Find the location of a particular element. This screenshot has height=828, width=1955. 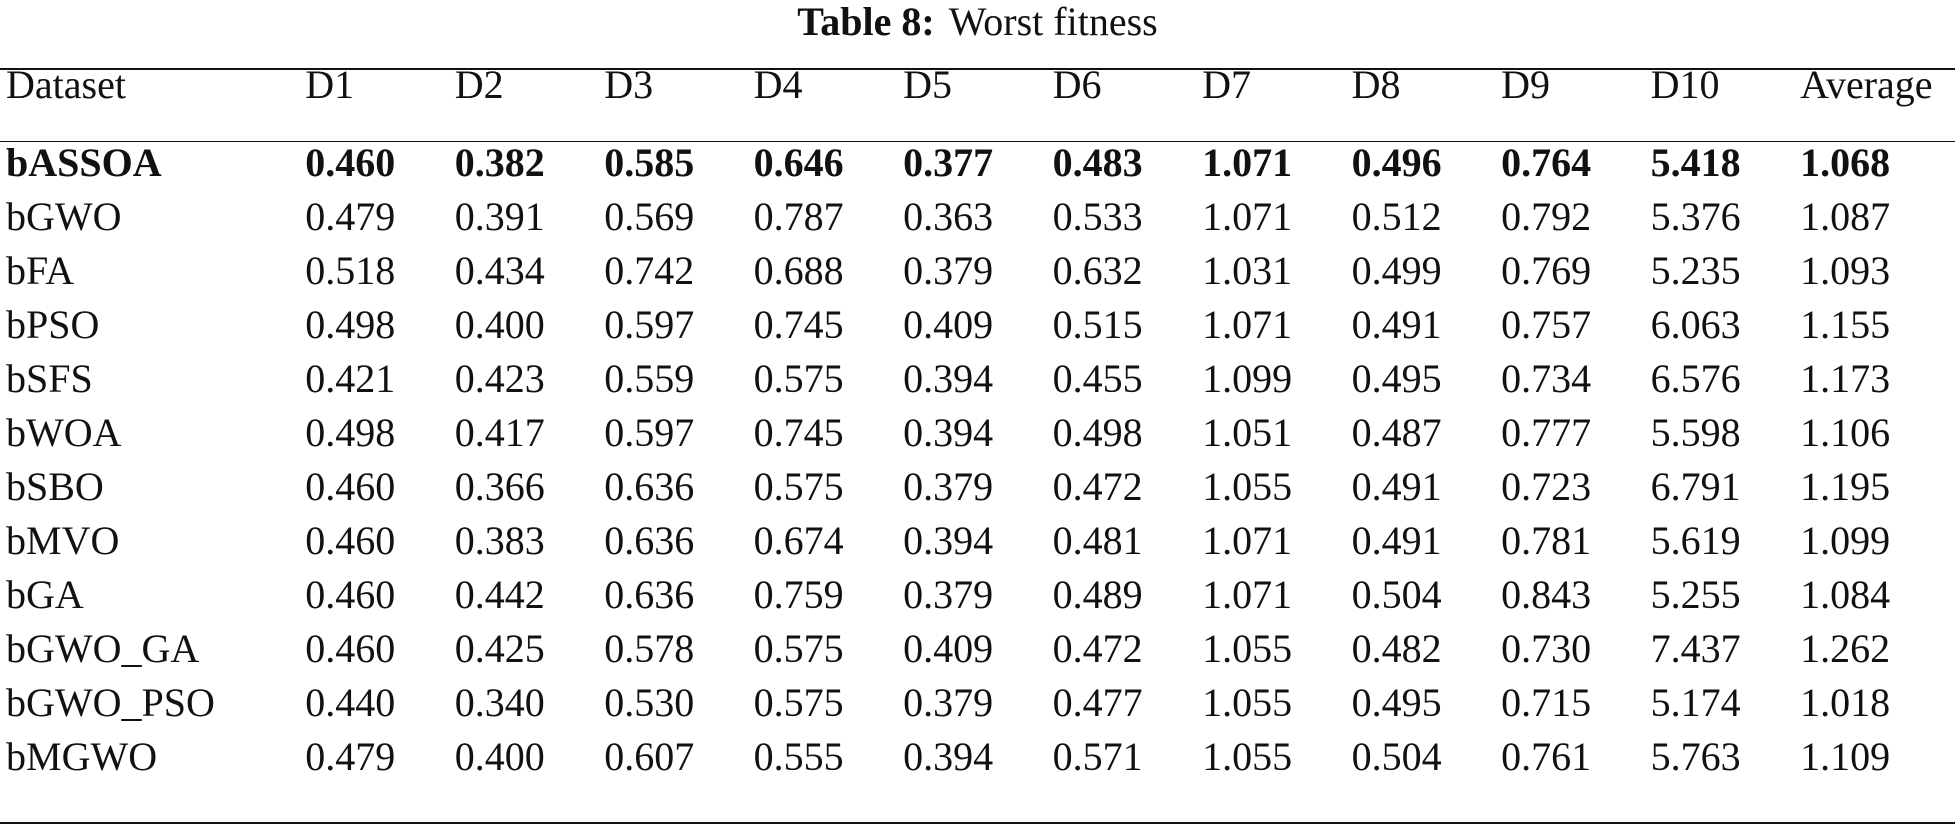

table-cell: 0.495 is located at coordinates (1396, 702).